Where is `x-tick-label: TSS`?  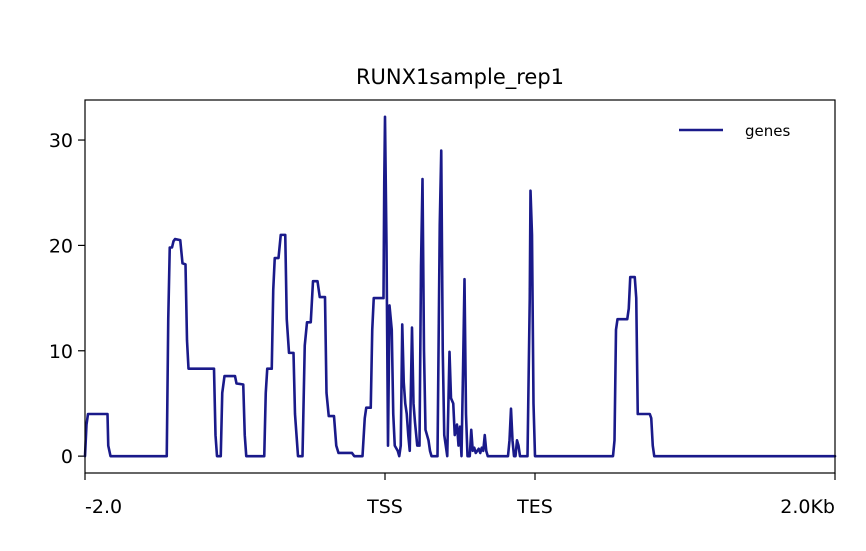 x-tick-label: TSS is located at coordinates (384, 507).